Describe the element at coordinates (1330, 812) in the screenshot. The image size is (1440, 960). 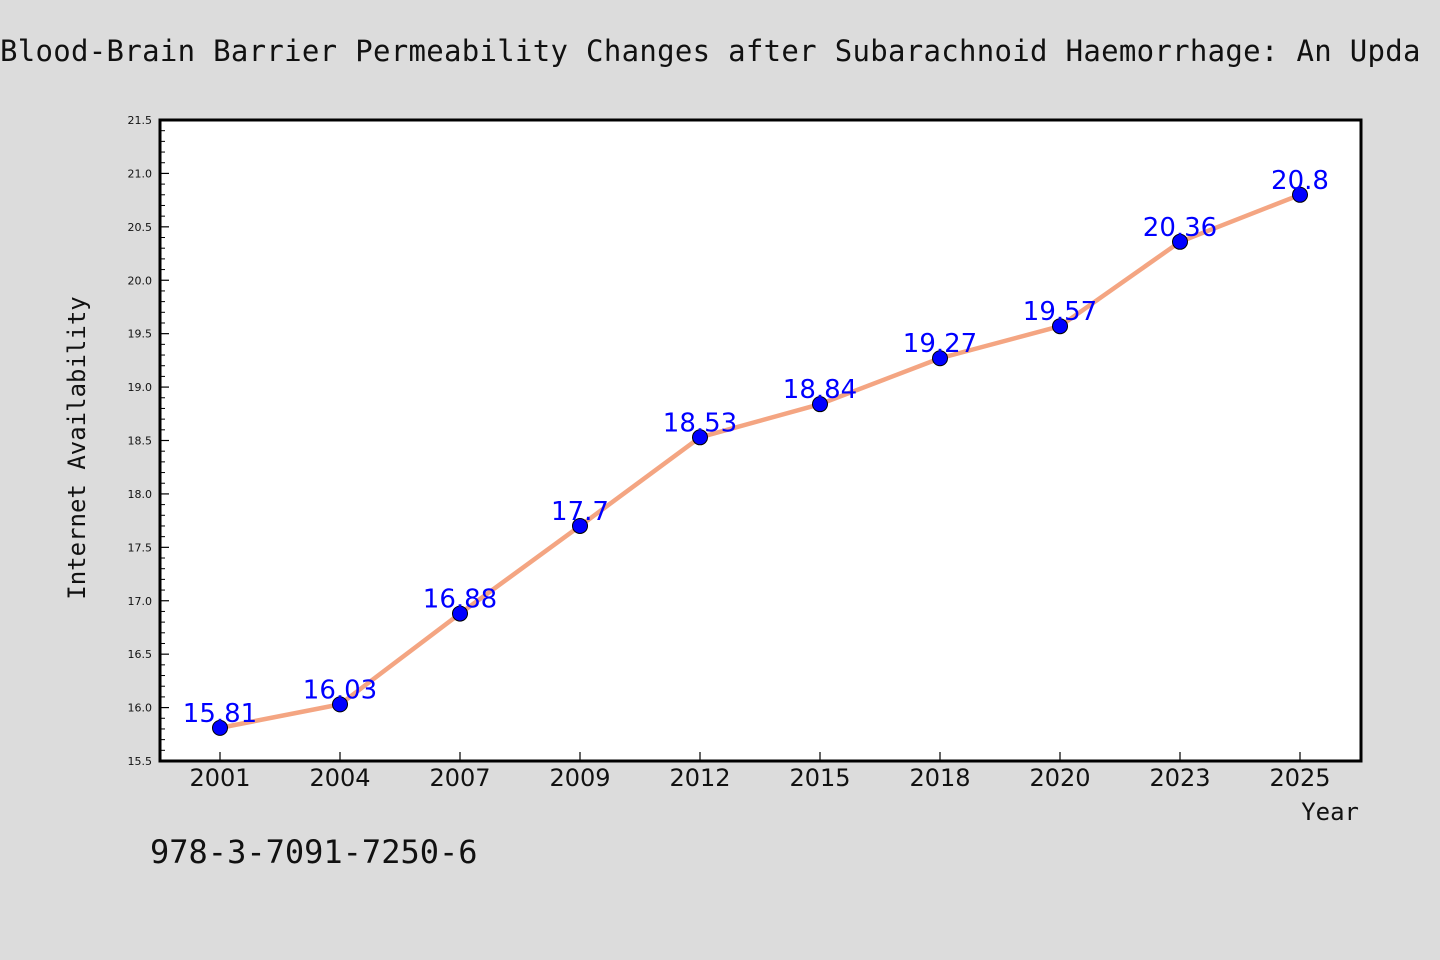
I see `x-axis-title: Year` at that location.